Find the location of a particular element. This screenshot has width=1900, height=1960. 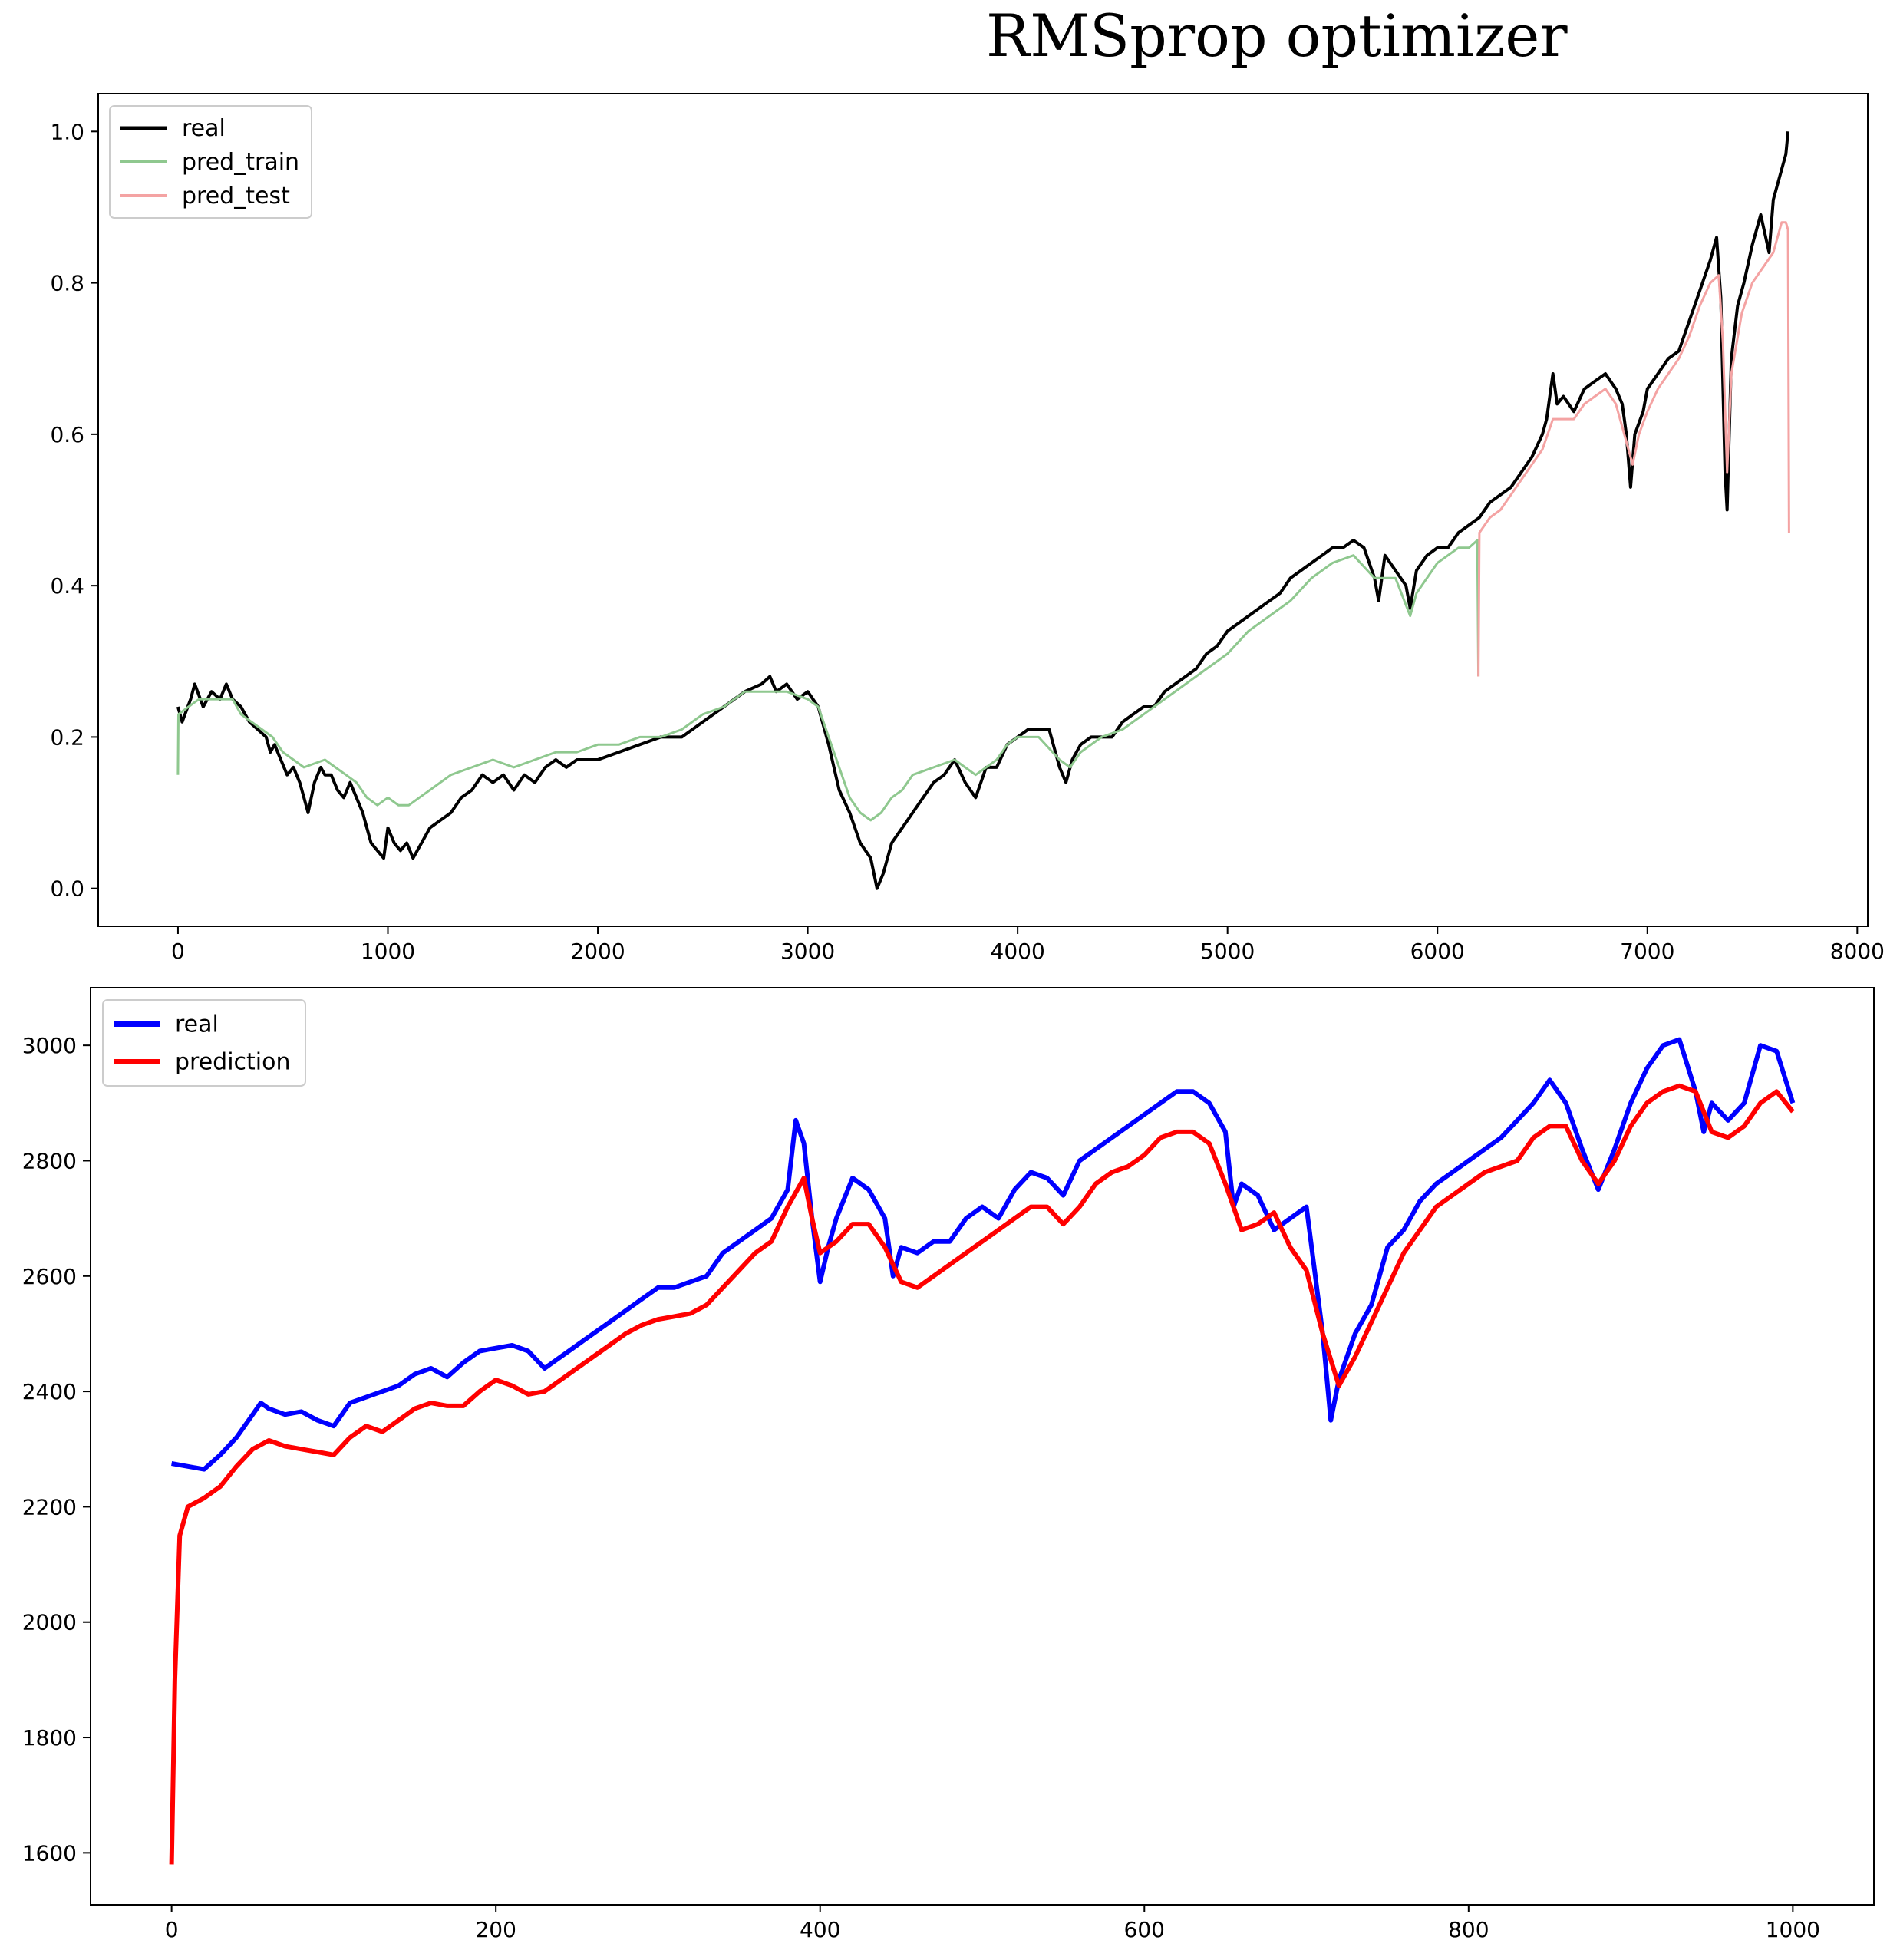

y-tick-label: 2600 is located at coordinates (50, 1276).